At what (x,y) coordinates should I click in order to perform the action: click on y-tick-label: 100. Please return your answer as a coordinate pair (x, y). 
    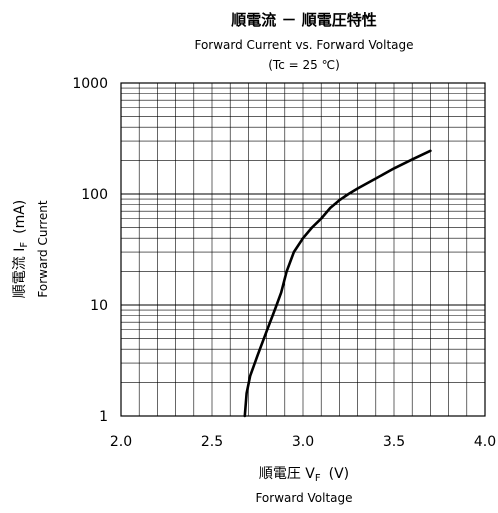
    Looking at the image, I should click on (94, 195).